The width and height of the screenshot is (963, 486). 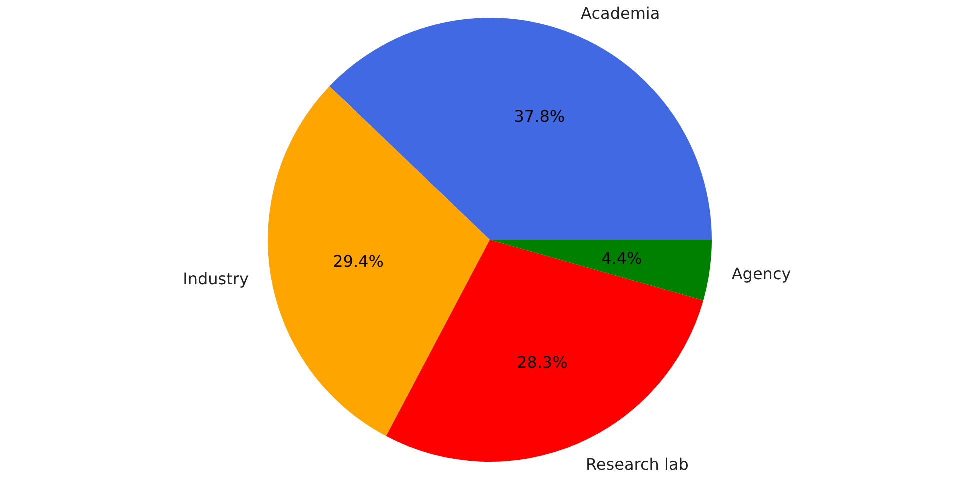 What do you see at coordinates (216, 279) in the screenshot?
I see `slice-label: Industry` at bounding box center [216, 279].